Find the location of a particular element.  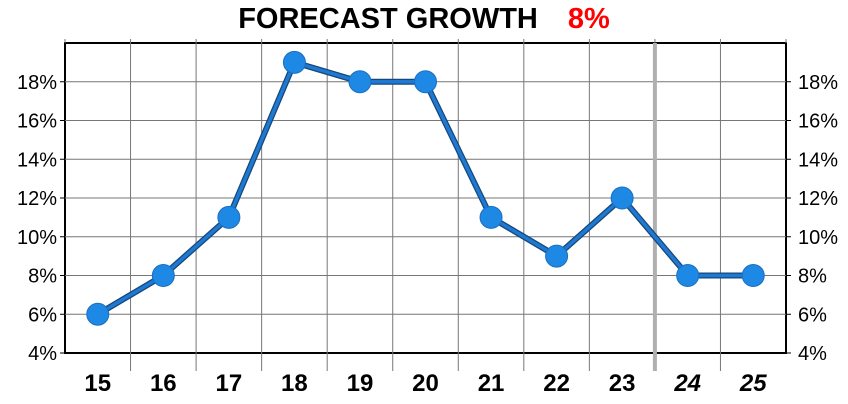

x-tick-label: 16 is located at coordinates (163, 383).